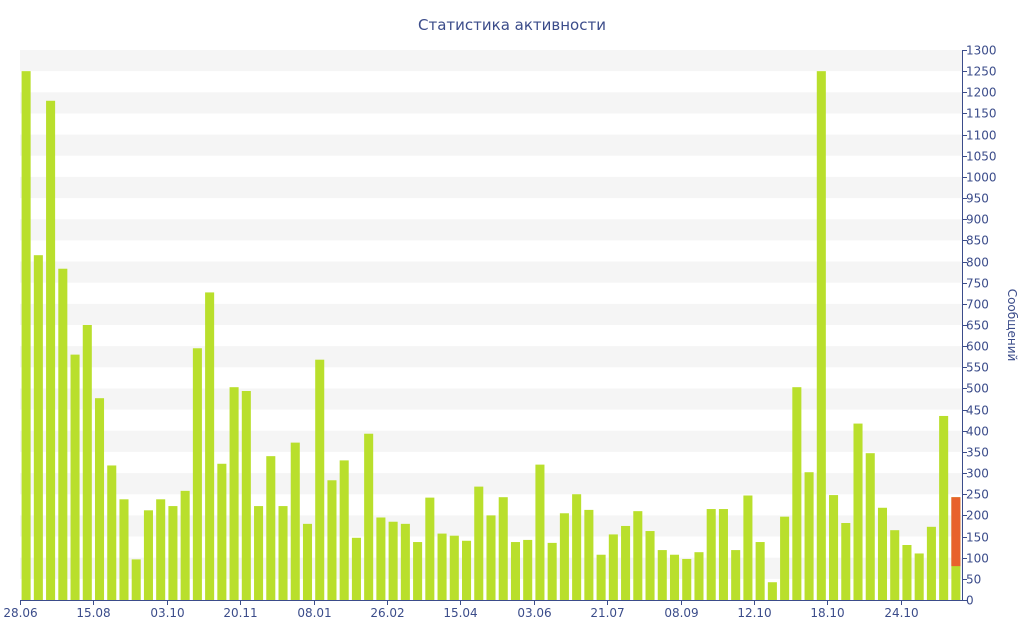  What do you see at coordinates (977, 389) in the screenshot?
I see `y-tick-label: 500` at bounding box center [977, 389].